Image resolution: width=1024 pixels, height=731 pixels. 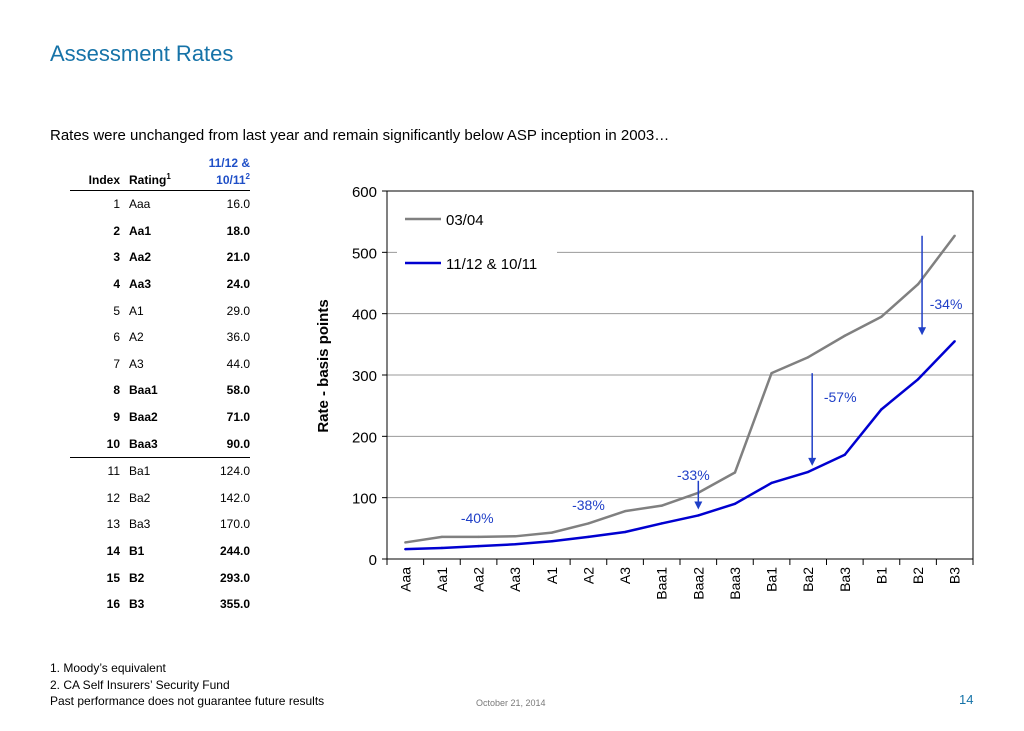 I want to click on header-value-line1: 11/12 &, so click(x=229, y=163).